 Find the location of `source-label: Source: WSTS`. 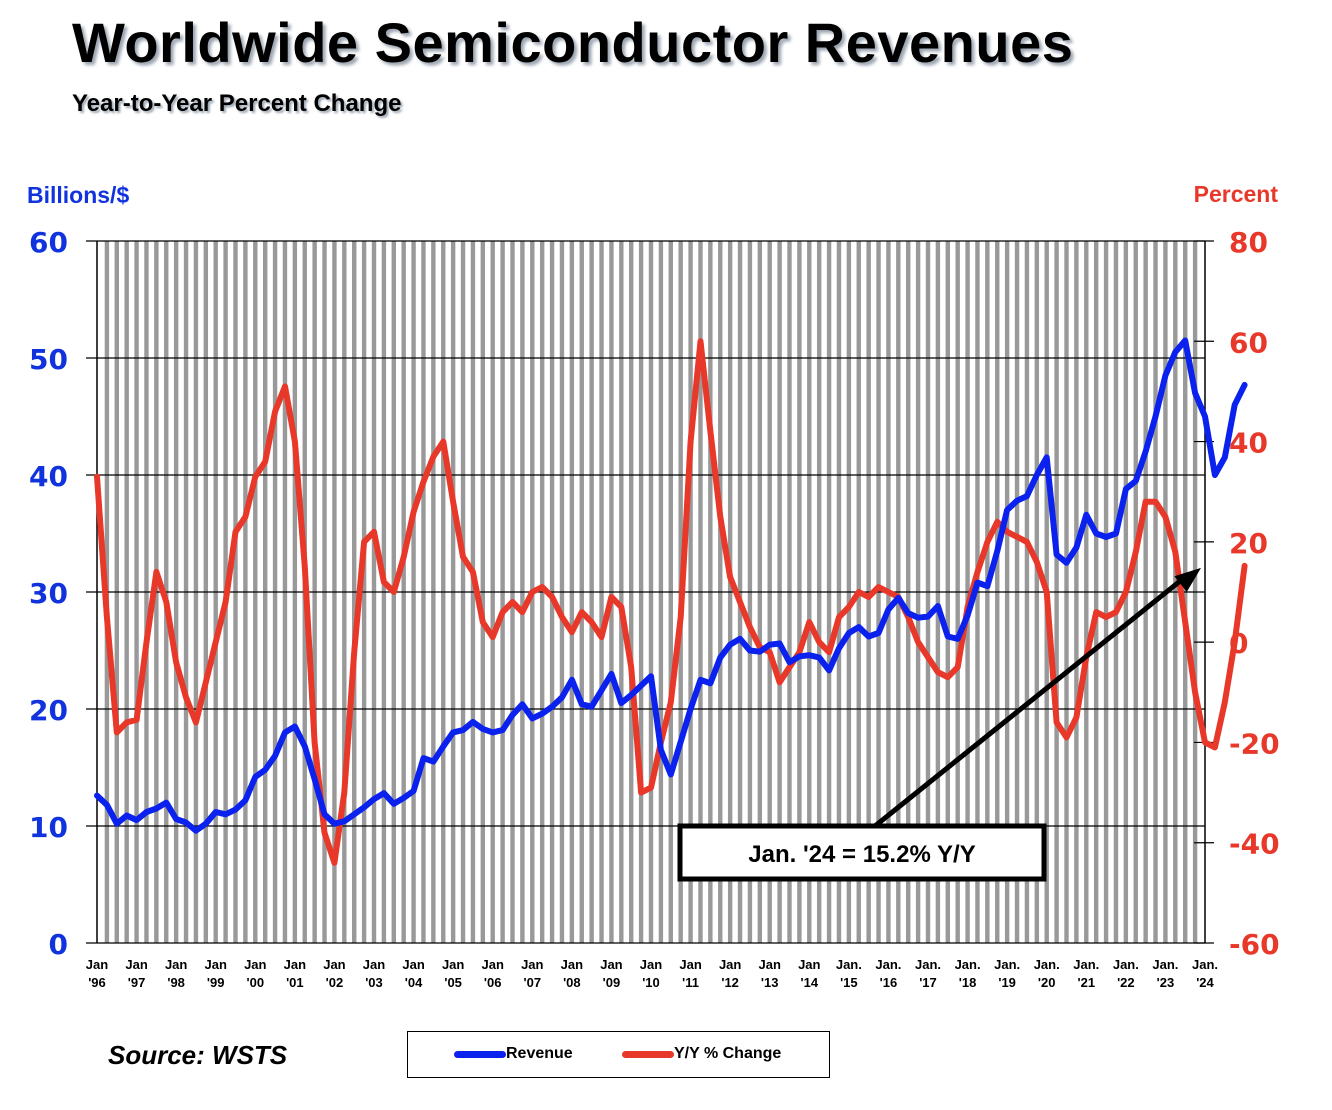

source-label: Source: WSTS is located at coordinates (198, 1055).